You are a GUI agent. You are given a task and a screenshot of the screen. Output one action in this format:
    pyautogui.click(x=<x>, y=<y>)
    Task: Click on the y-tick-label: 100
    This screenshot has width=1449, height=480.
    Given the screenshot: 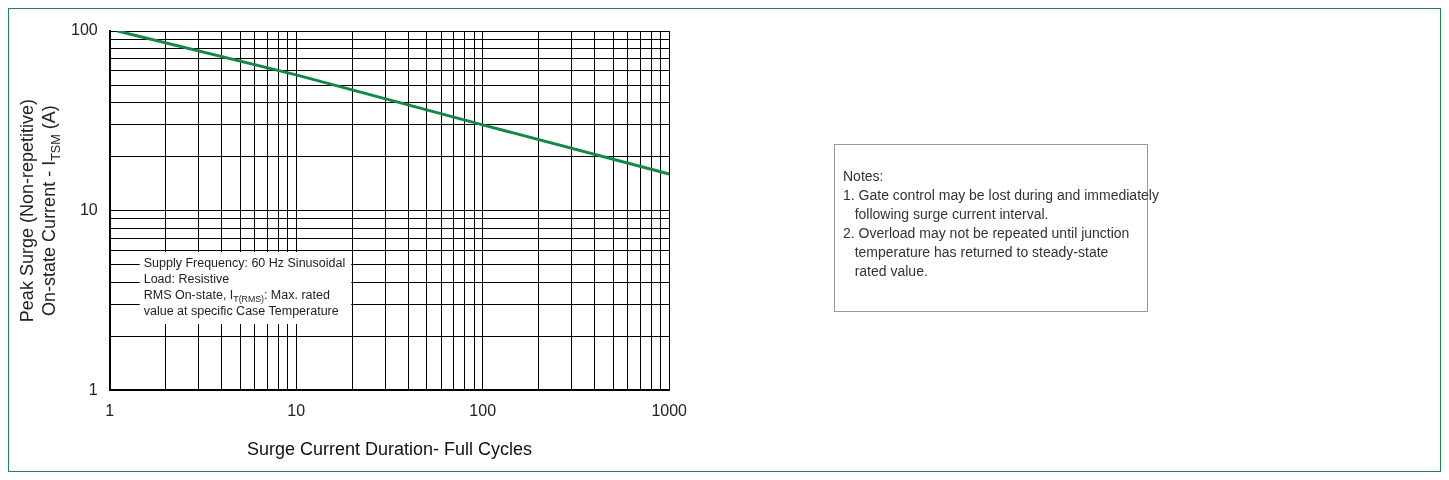 What is the action you would take?
    pyautogui.click(x=84, y=30)
    